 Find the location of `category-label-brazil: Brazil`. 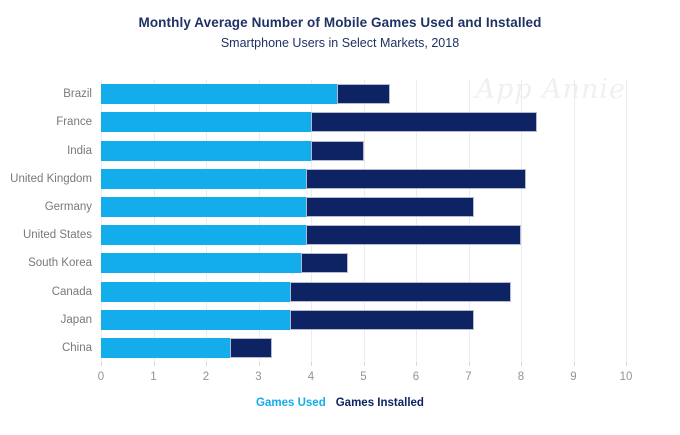

category-label-brazil: Brazil is located at coordinates (77, 94).